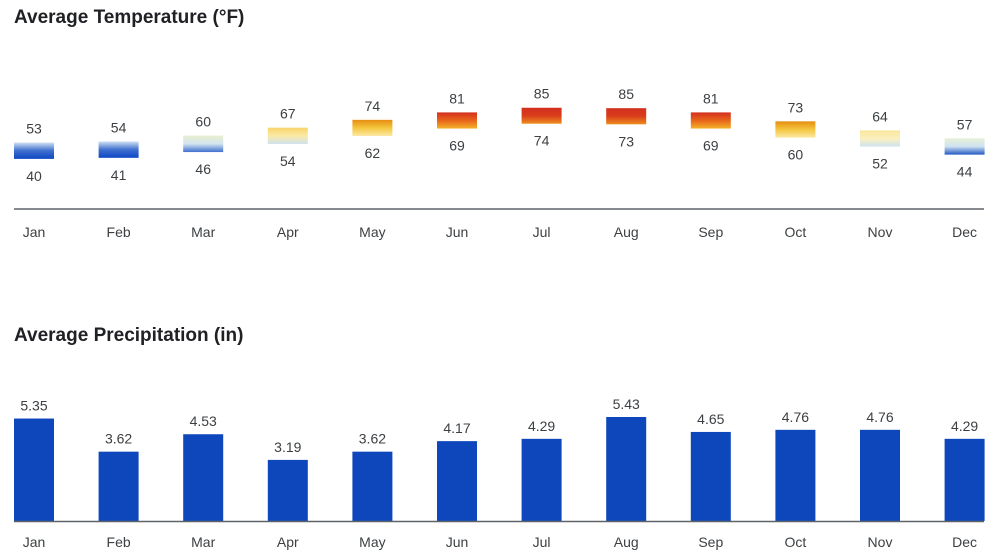  I want to click on temp-low-label: 54, so click(288, 161).